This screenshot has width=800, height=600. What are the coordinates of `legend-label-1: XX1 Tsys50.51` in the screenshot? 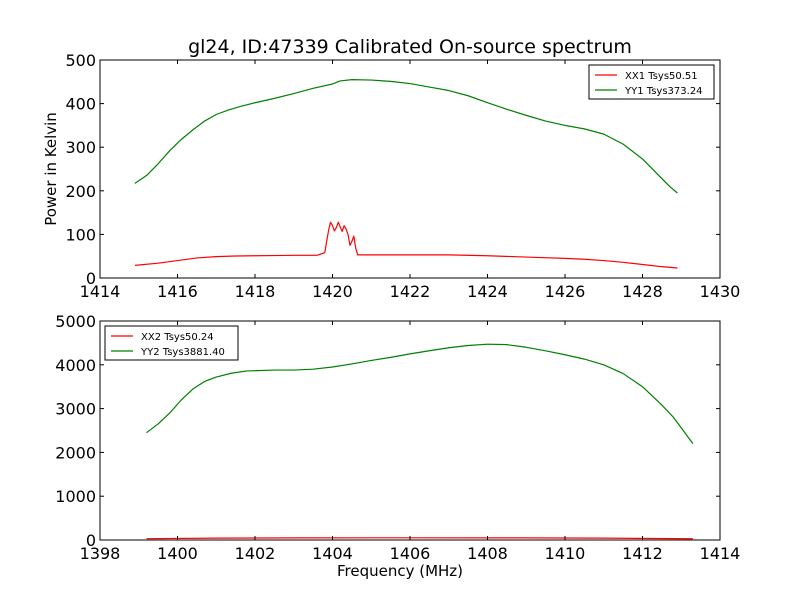 It's located at (661, 76).